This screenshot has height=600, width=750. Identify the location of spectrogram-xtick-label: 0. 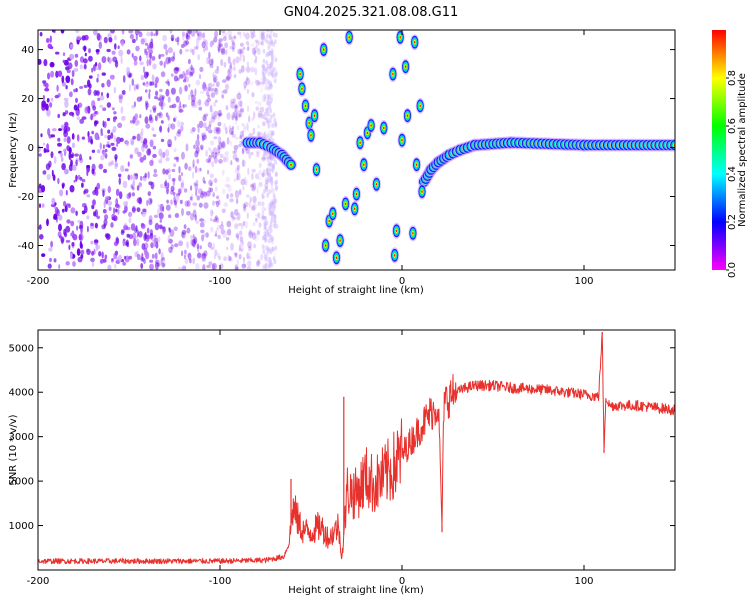
(402, 281).